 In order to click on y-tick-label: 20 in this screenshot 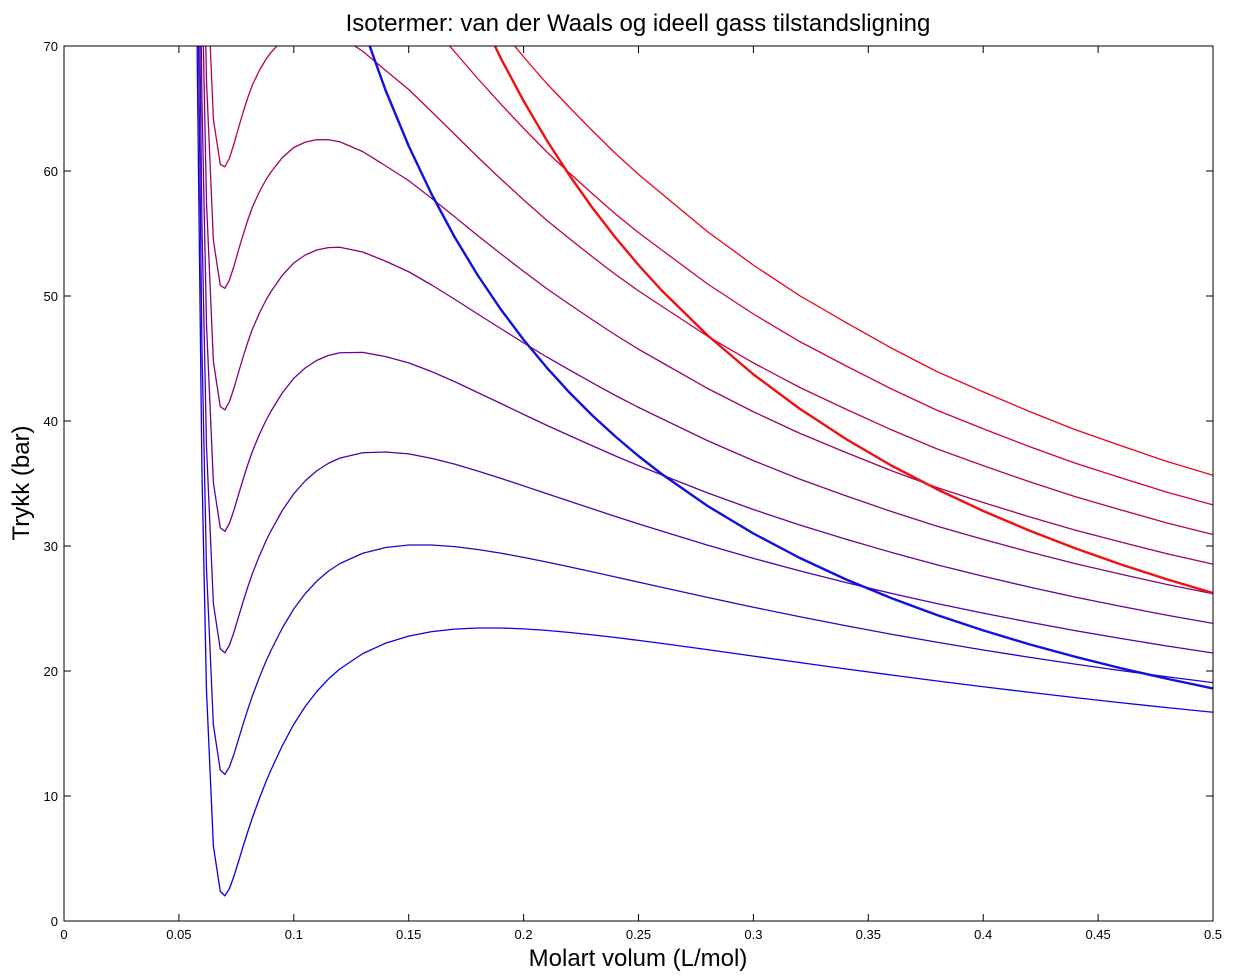, I will do `click(51, 671)`.